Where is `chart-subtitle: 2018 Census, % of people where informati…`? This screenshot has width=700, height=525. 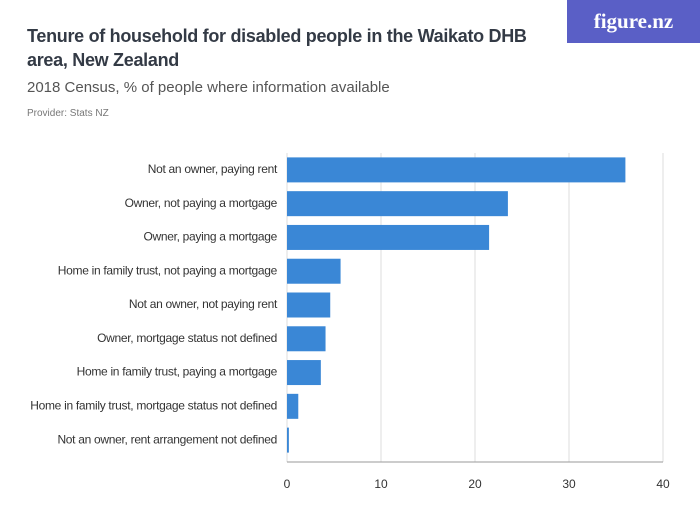 chart-subtitle: 2018 Census, % of people where informati… is located at coordinates (208, 87).